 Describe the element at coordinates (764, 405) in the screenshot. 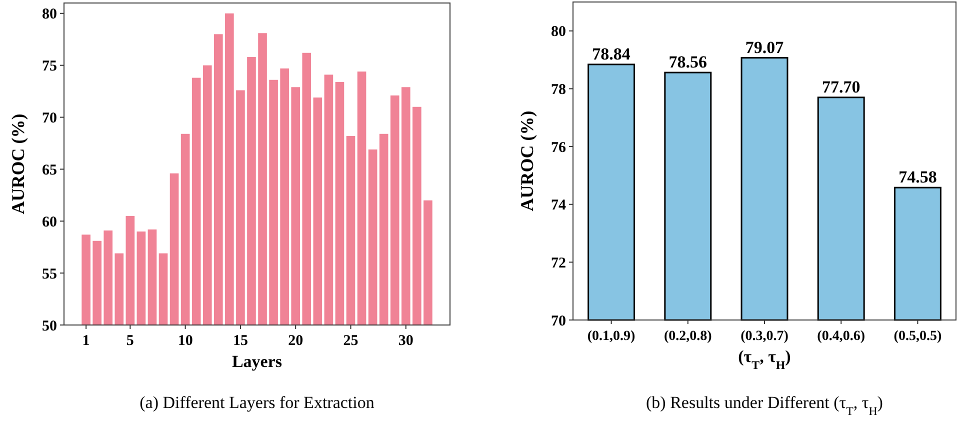

I see `text: (b) Results under Different (τ$_{T}$, τ$_{H}$)` at that location.